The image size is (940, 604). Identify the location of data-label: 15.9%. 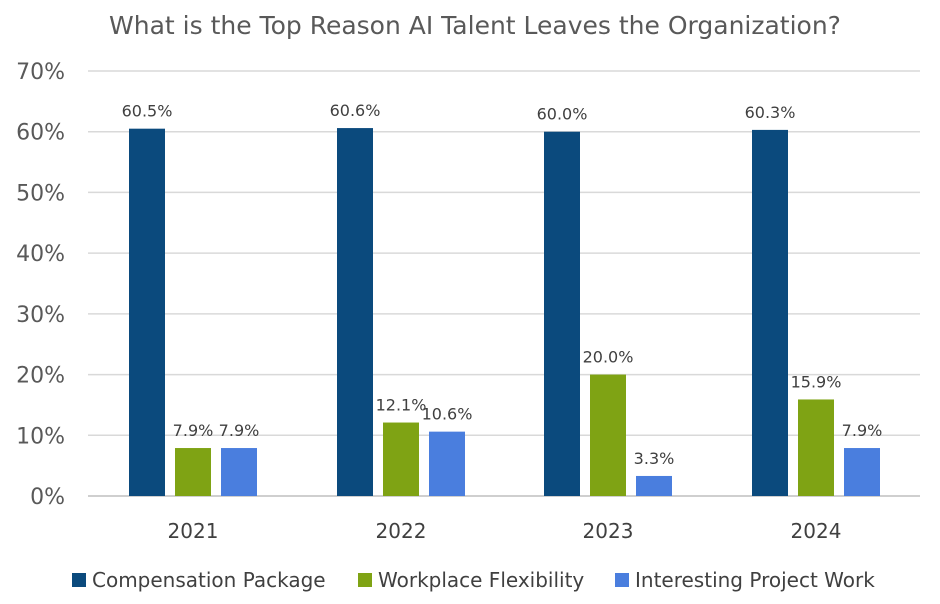
(816, 381).